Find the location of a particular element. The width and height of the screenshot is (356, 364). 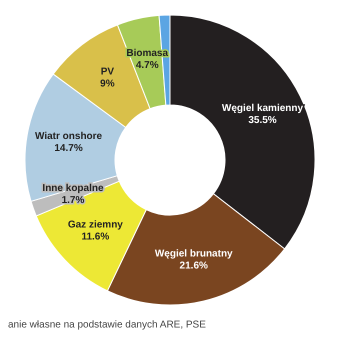

slice-label: Inne kopalne is located at coordinates (73, 188).